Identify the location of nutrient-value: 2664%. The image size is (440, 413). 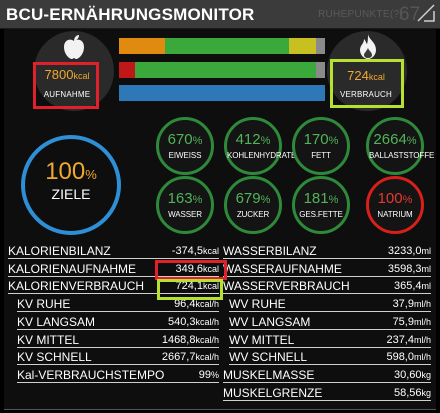
(395, 139).